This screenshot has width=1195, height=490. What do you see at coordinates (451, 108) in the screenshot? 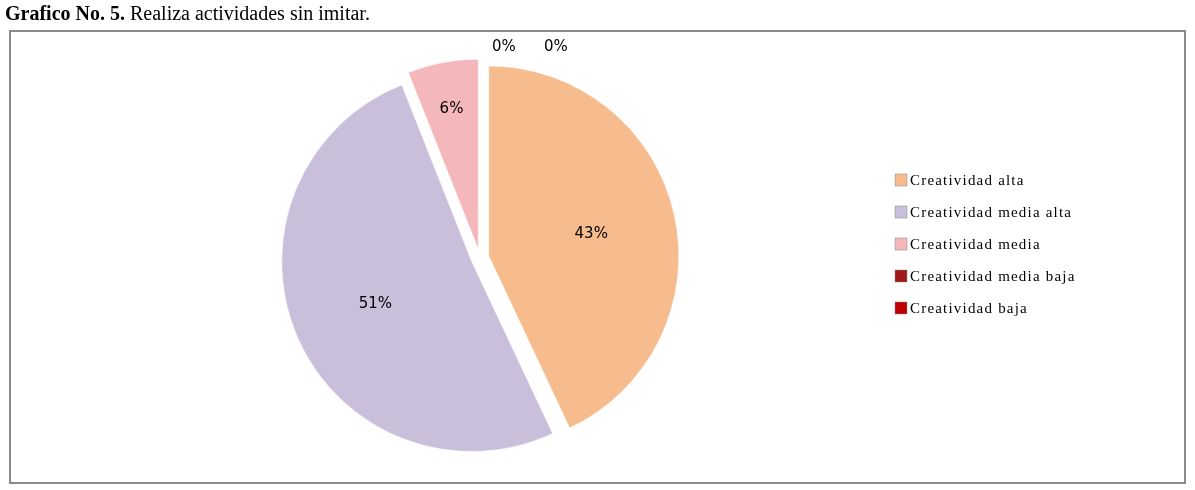
I see `data-label: 6%` at bounding box center [451, 108].